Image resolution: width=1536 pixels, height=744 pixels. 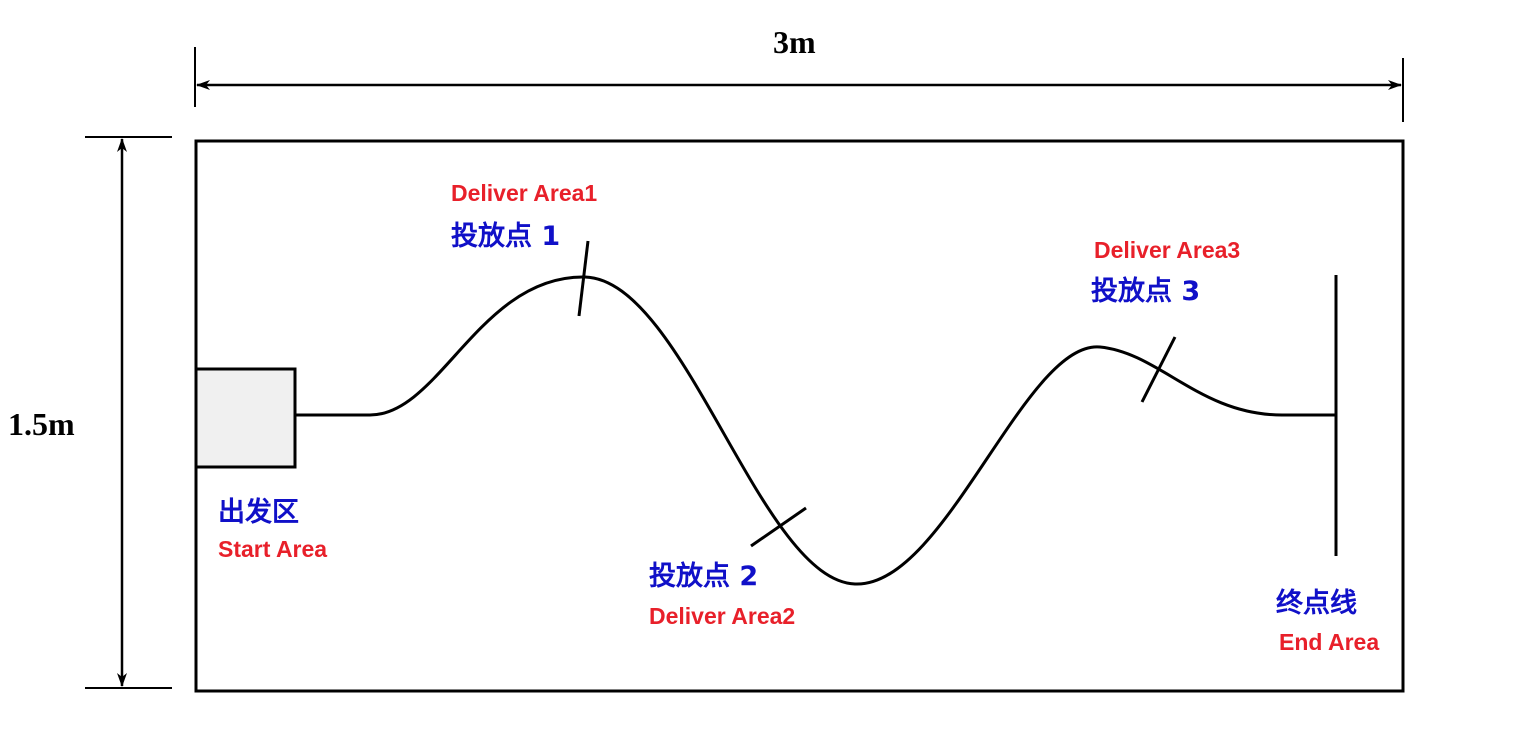 I want to click on deliver-area-2-en-label: Deliver Area2, so click(x=722, y=616).